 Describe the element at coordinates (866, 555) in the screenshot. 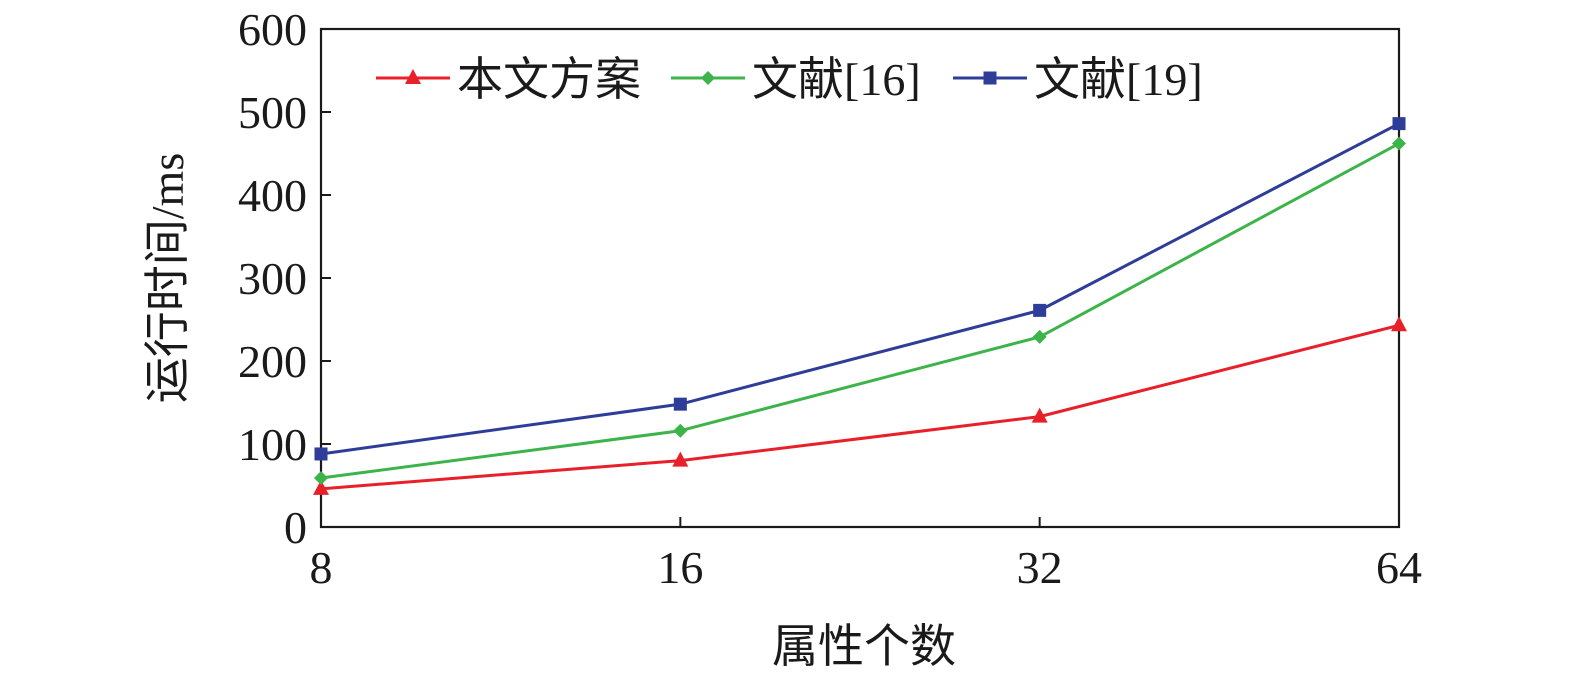

I see `x-axis-ticks: 8 16 32 64` at that location.